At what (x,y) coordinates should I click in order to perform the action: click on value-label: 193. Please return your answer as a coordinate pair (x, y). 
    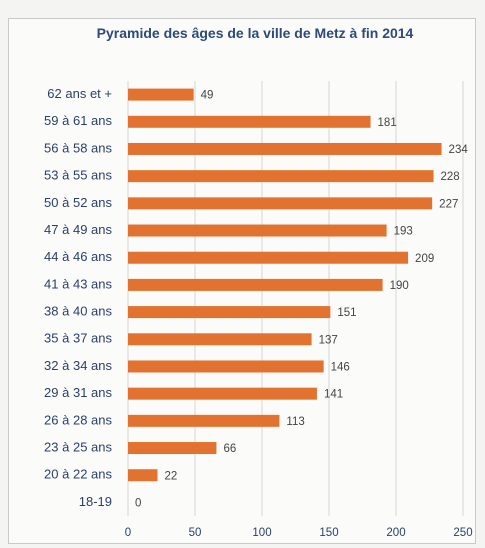
    Looking at the image, I should click on (403, 232).